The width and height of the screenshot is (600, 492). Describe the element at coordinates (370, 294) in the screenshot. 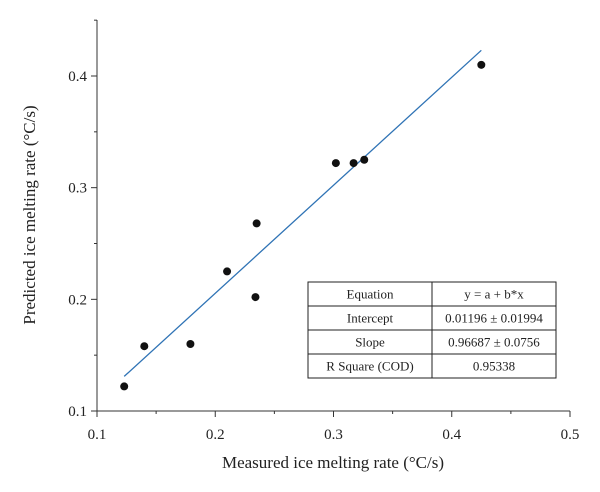

I see `table-cell-label: Equation` at that location.